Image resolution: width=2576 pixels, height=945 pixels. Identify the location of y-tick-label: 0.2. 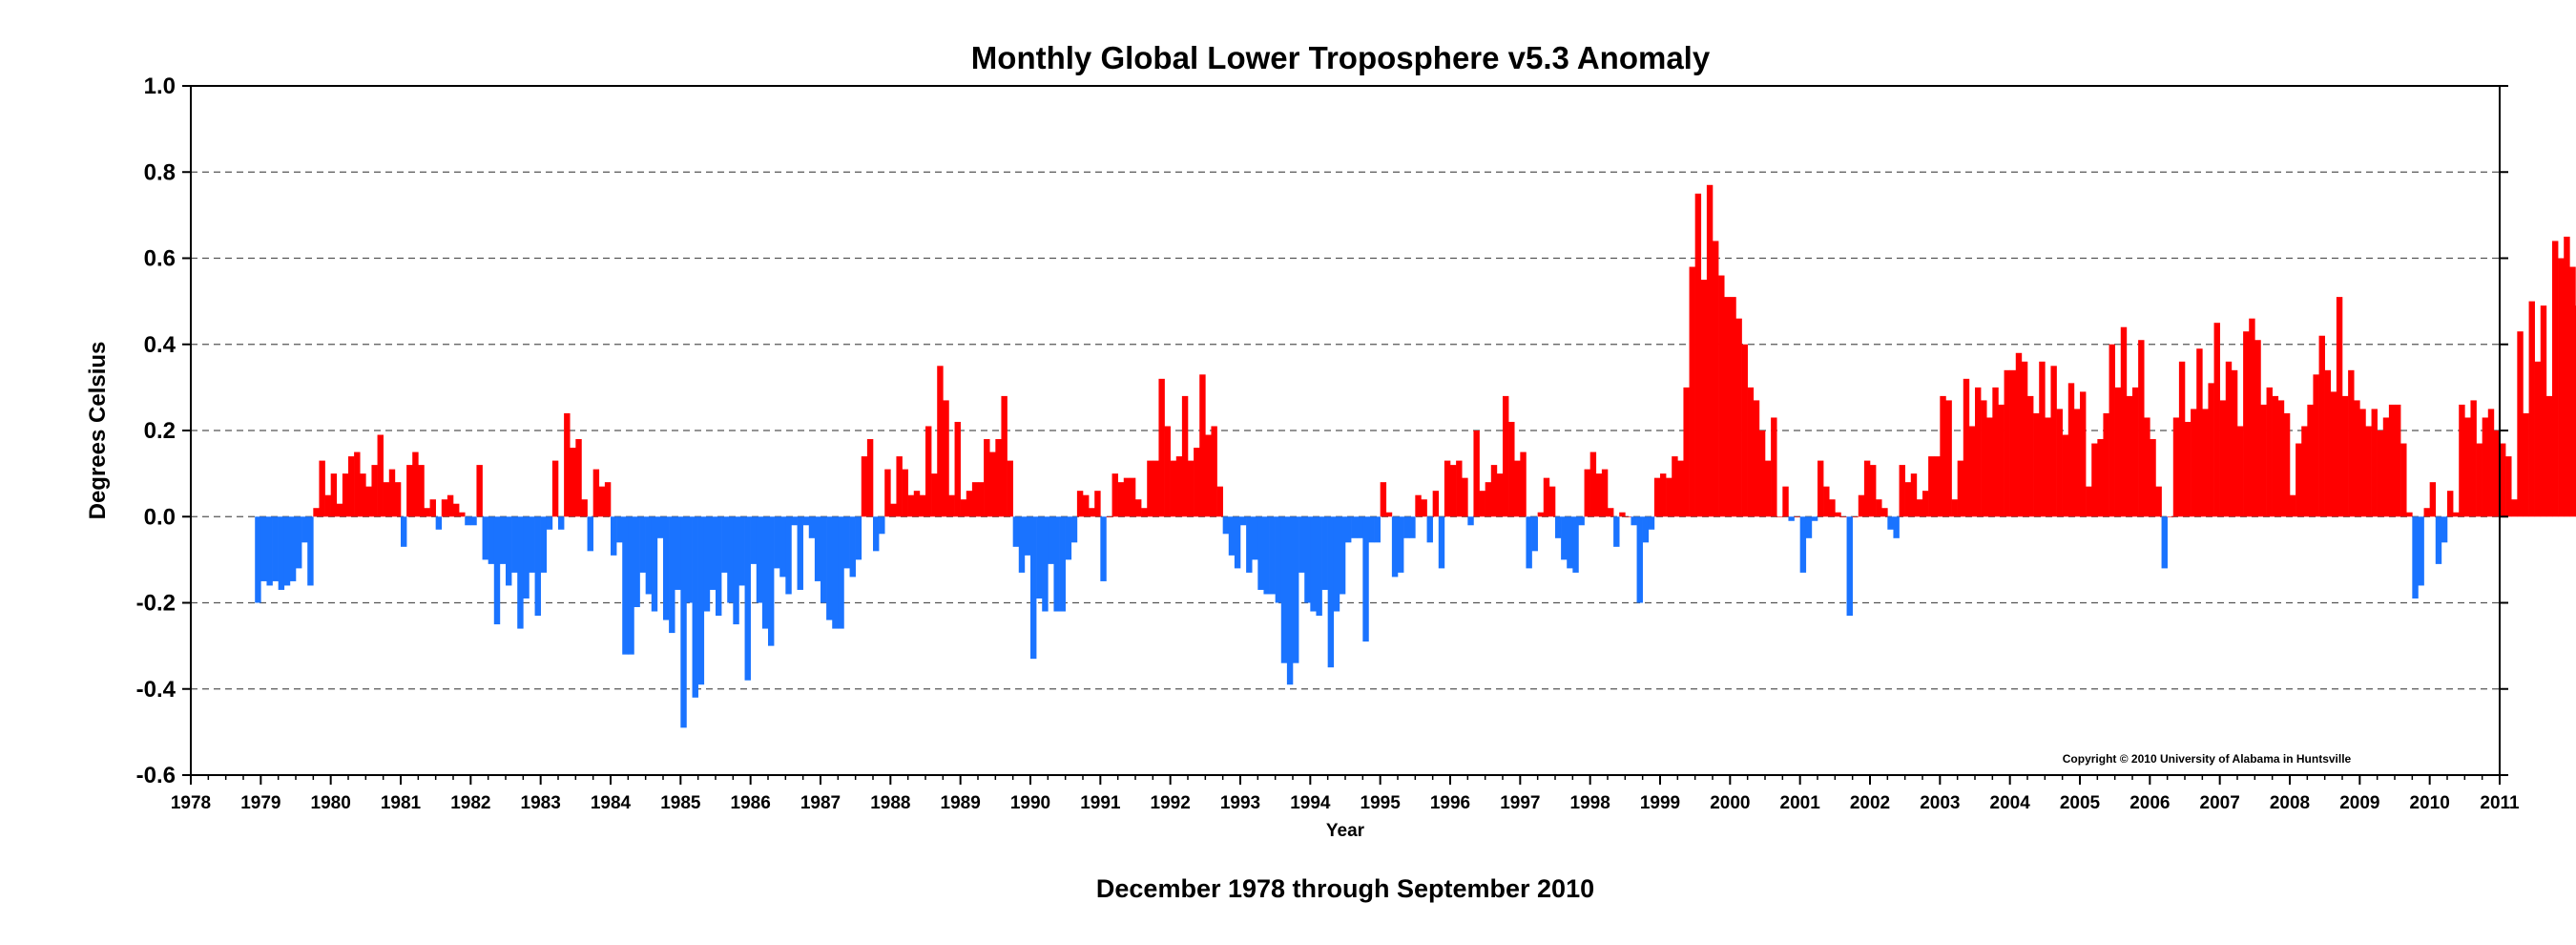
(160, 431).